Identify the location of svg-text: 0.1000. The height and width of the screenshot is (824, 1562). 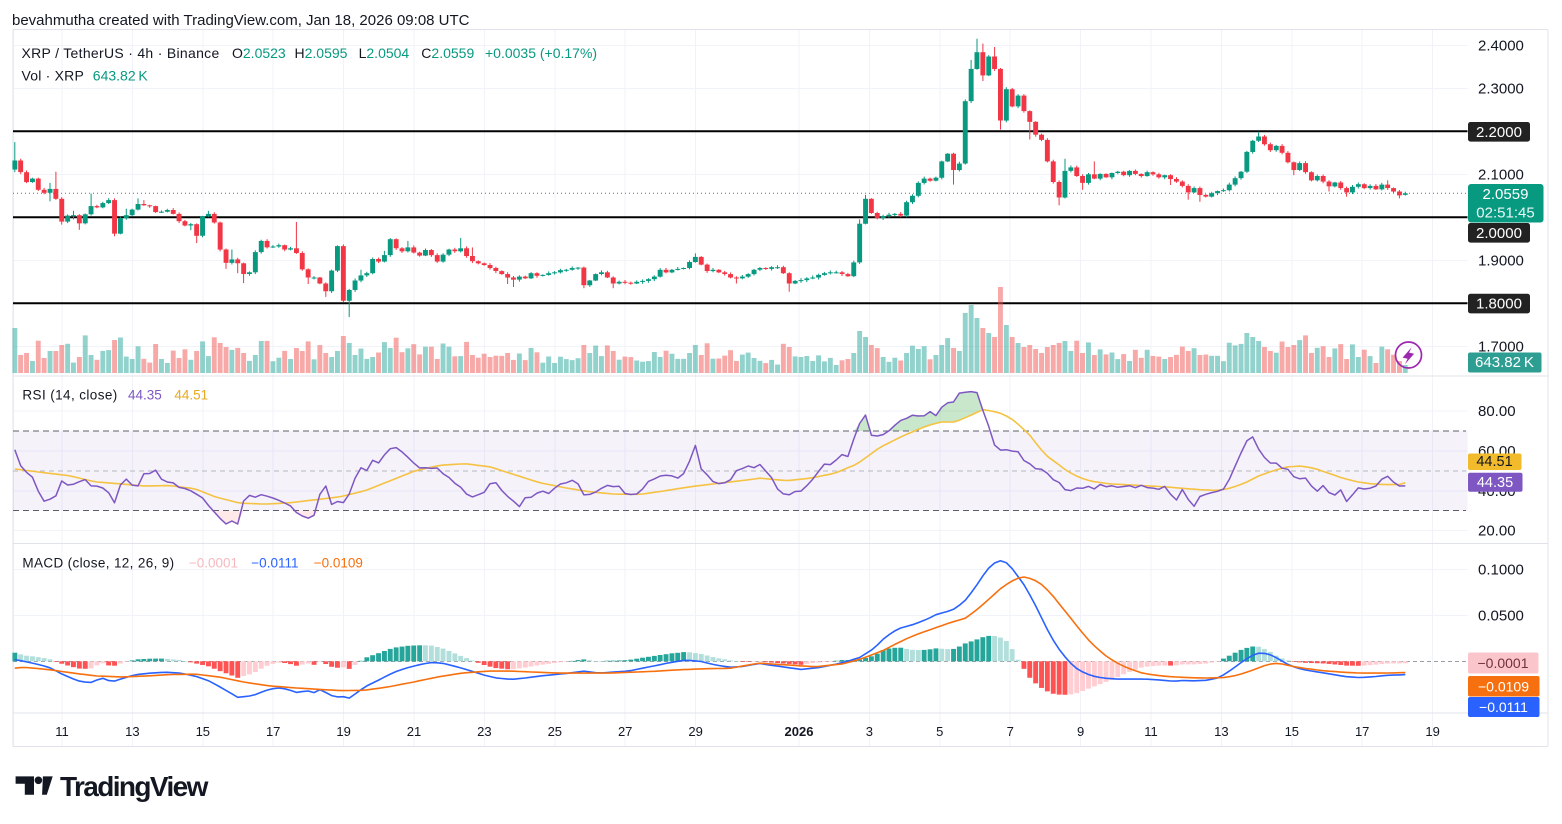
(1501, 569).